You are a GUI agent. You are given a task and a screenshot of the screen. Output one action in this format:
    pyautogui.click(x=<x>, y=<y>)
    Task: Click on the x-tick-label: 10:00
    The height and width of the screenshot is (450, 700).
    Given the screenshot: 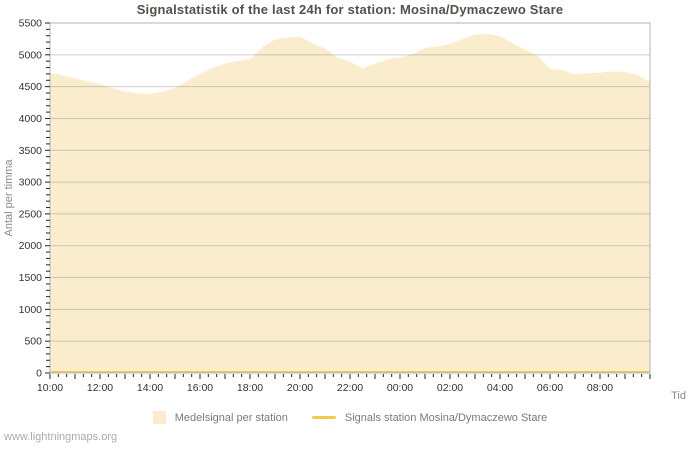 What is the action you would take?
    pyautogui.click(x=50, y=388)
    